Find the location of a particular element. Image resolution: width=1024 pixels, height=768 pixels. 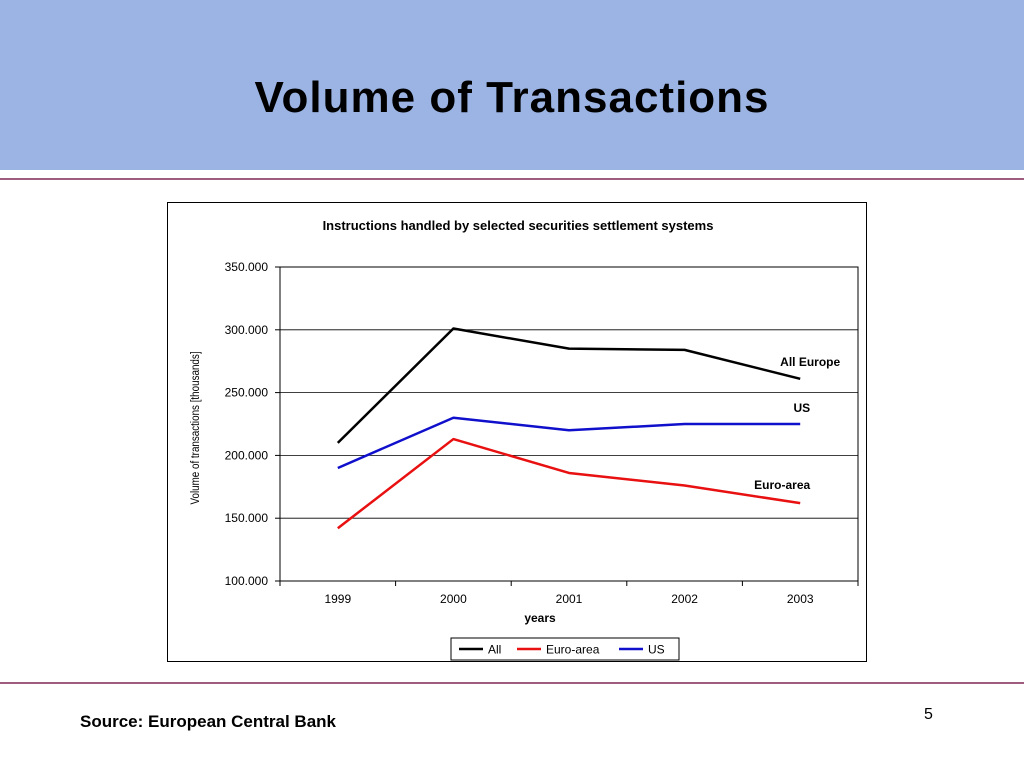

legend: All Euro-area US is located at coordinates (565, 649).